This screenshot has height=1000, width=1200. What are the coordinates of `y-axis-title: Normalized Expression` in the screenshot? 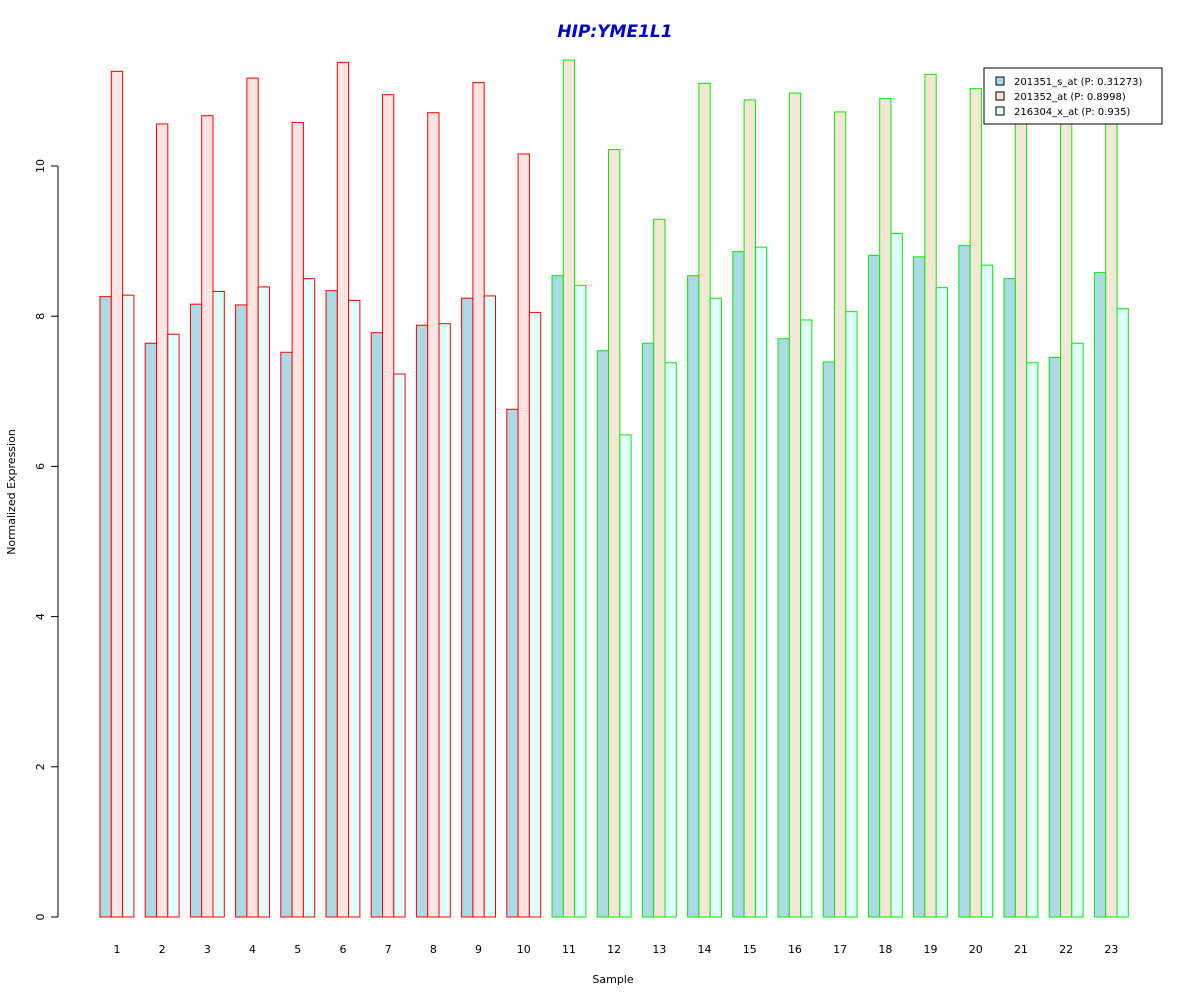 It's located at (11, 492).